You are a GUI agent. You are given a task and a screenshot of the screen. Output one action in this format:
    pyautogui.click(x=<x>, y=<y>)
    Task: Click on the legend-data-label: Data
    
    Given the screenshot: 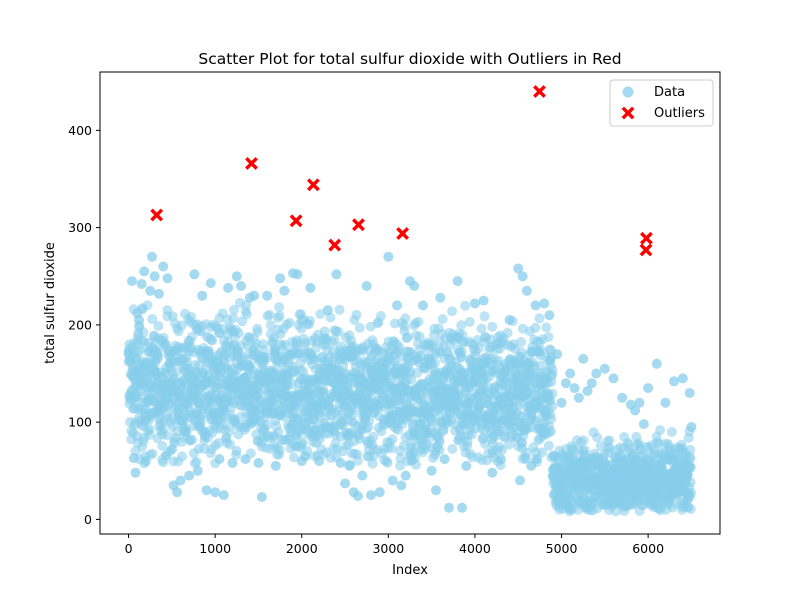 What is the action you would take?
    pyautogui.click(x=669, y=92)
    